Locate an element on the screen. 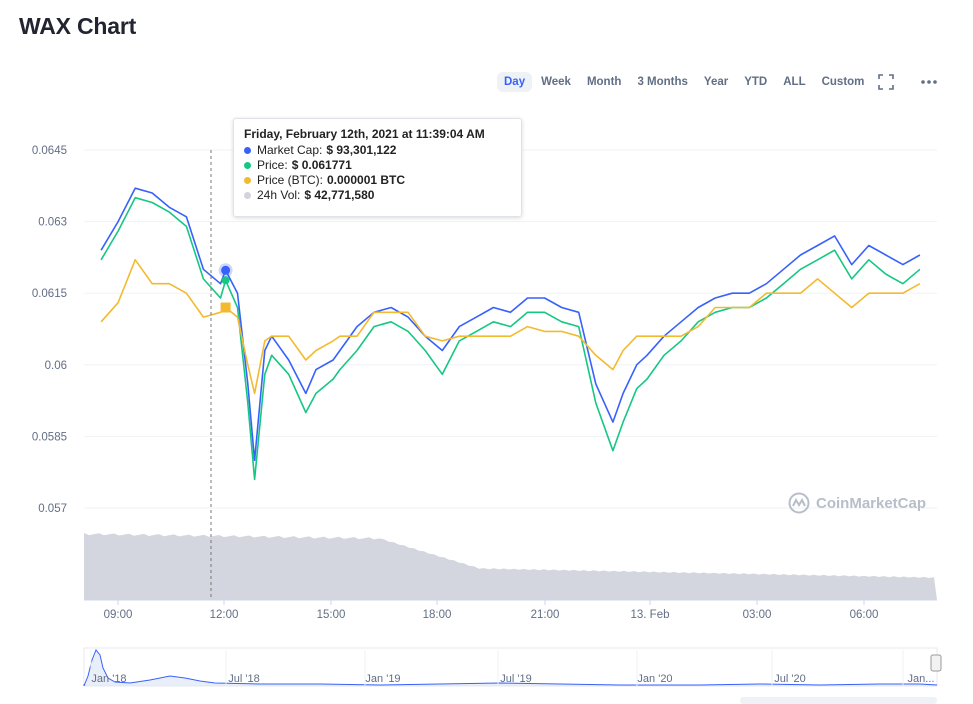  navigator-label: Jul '20 is located at coordinates (789, 679).